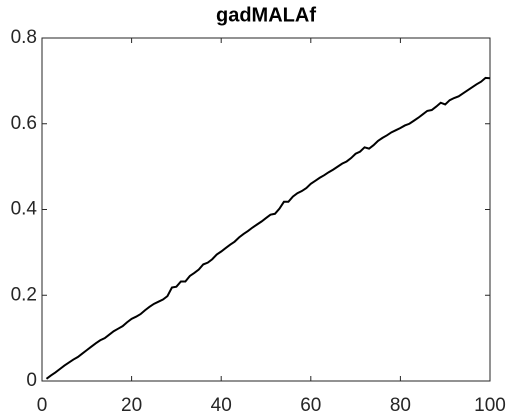 This screenshot has width=513, height=418. I want to click on x-tick-label: 100, so click(490, 405).